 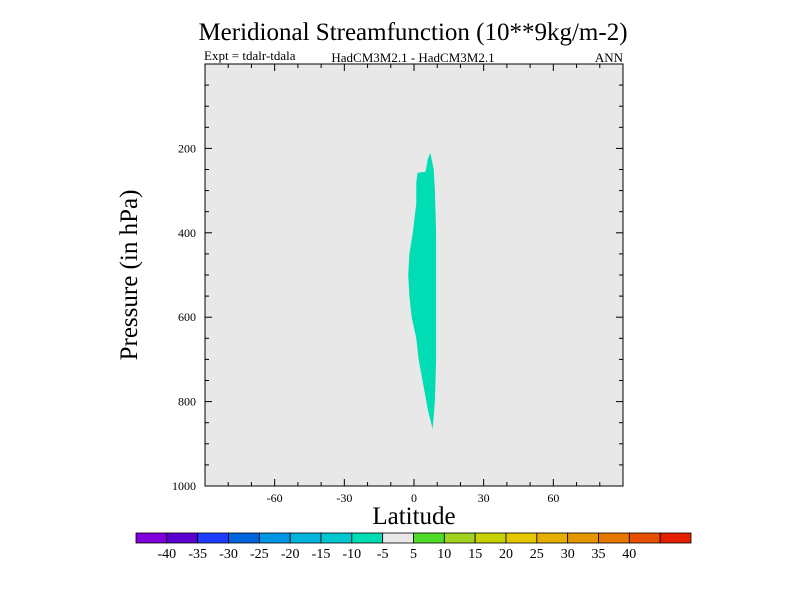 What do you see at coordinates (484, 498) in the screenshot?
I see `x-tick-label: 30` at bounding box center [484, 498].